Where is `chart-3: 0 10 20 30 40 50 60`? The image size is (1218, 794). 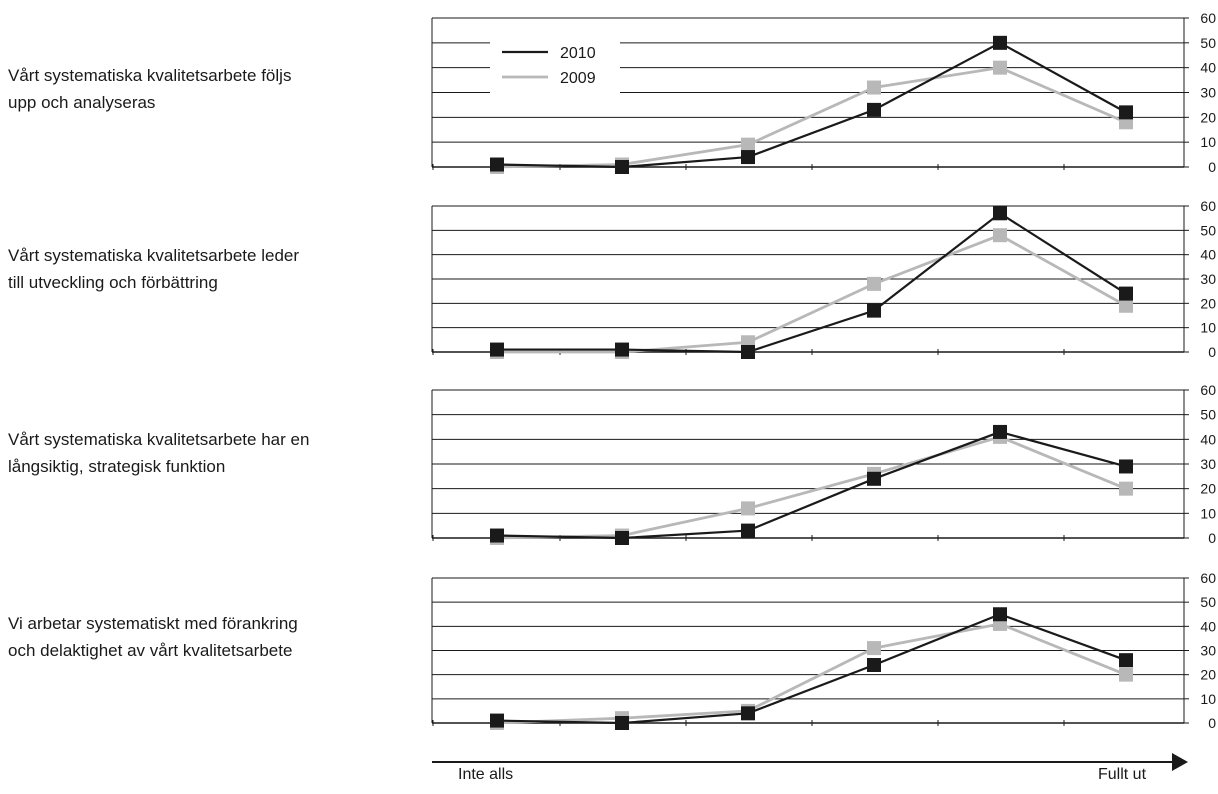
chart-3: 0 10 20 30 40 50 60 is located at coordinates (823, 464).